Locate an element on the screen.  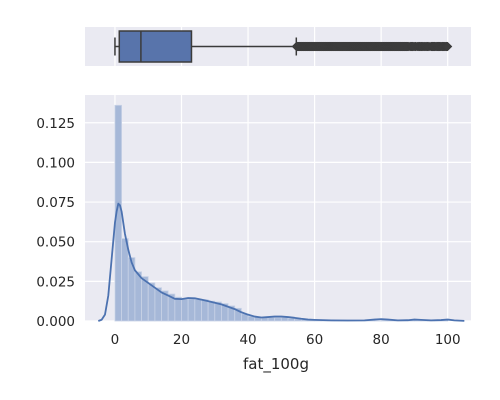
x-tick-label-5: 100 is located at coordinates (448, 340).